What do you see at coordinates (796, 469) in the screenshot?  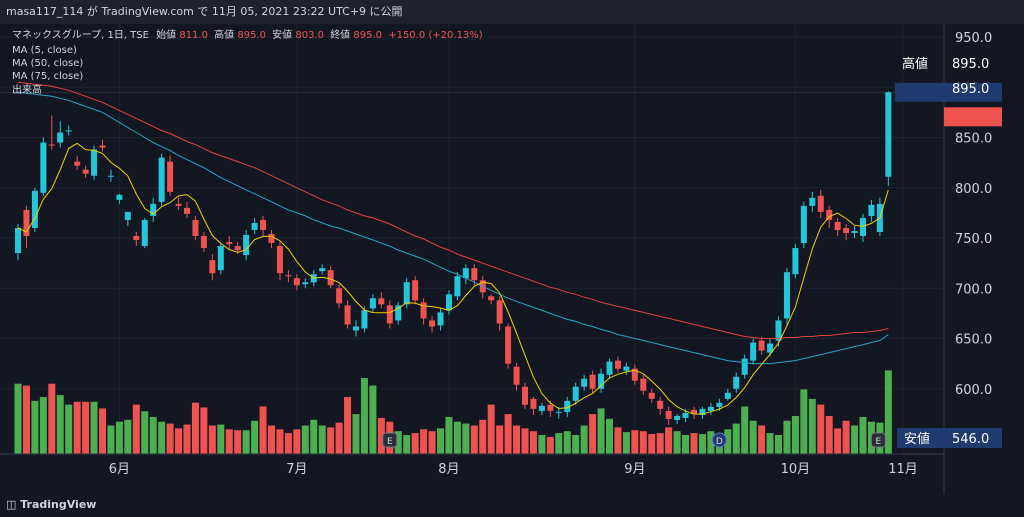 I see `month-tick-label: 10月` at bounding box center [796, 469].